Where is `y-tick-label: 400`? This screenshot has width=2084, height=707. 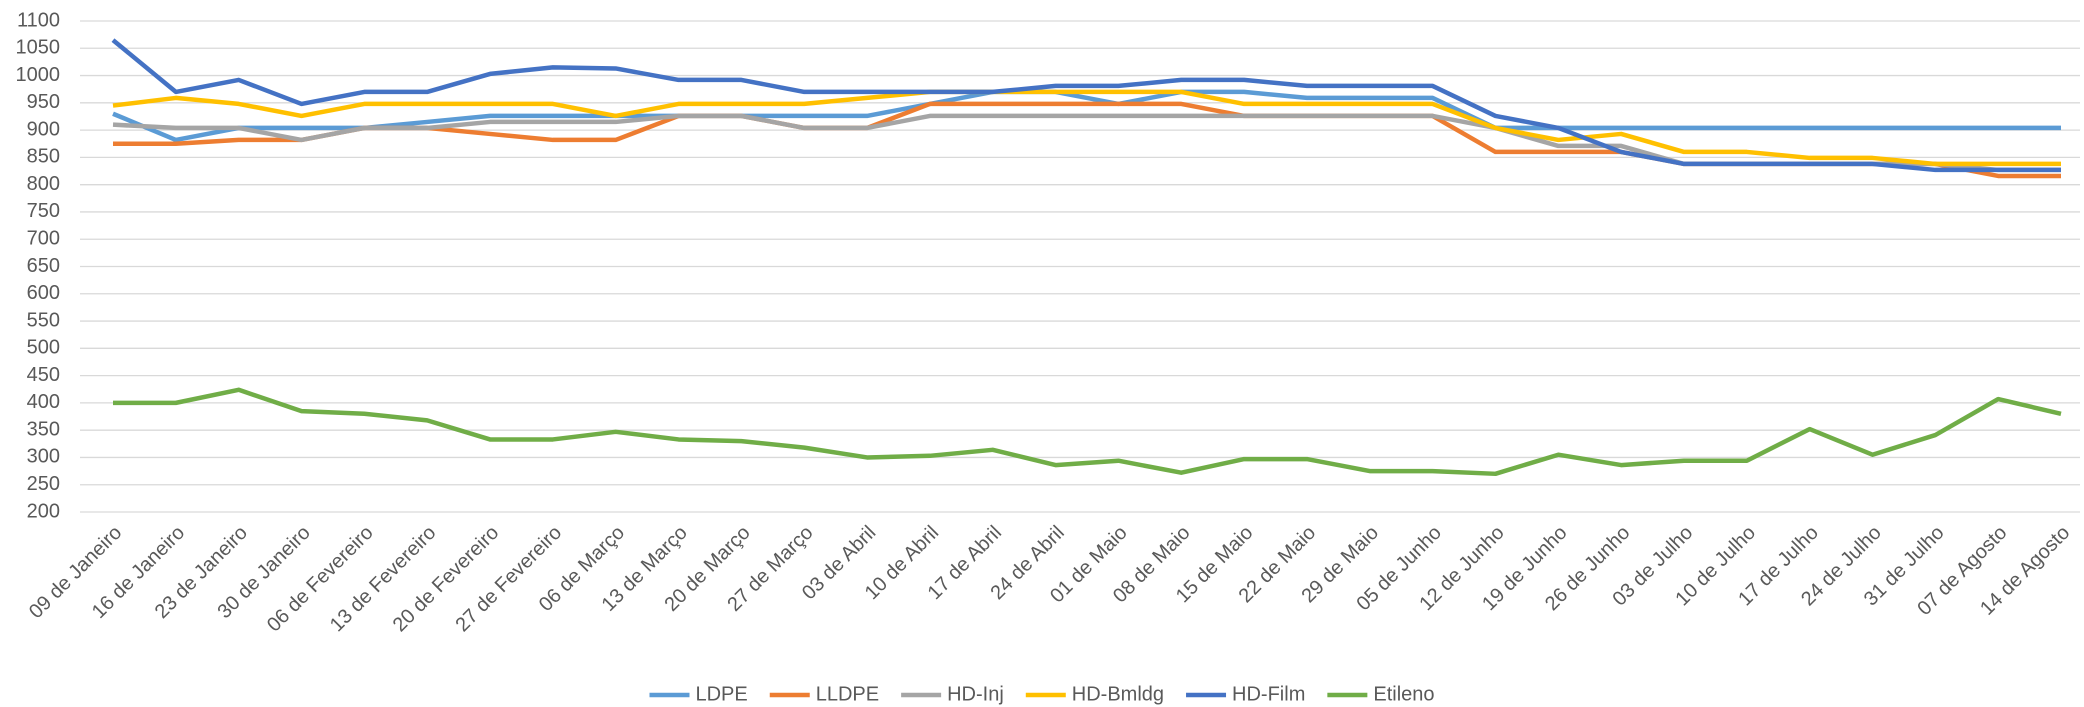 y-tick-label: 400 is located at coordinates (43, 402).